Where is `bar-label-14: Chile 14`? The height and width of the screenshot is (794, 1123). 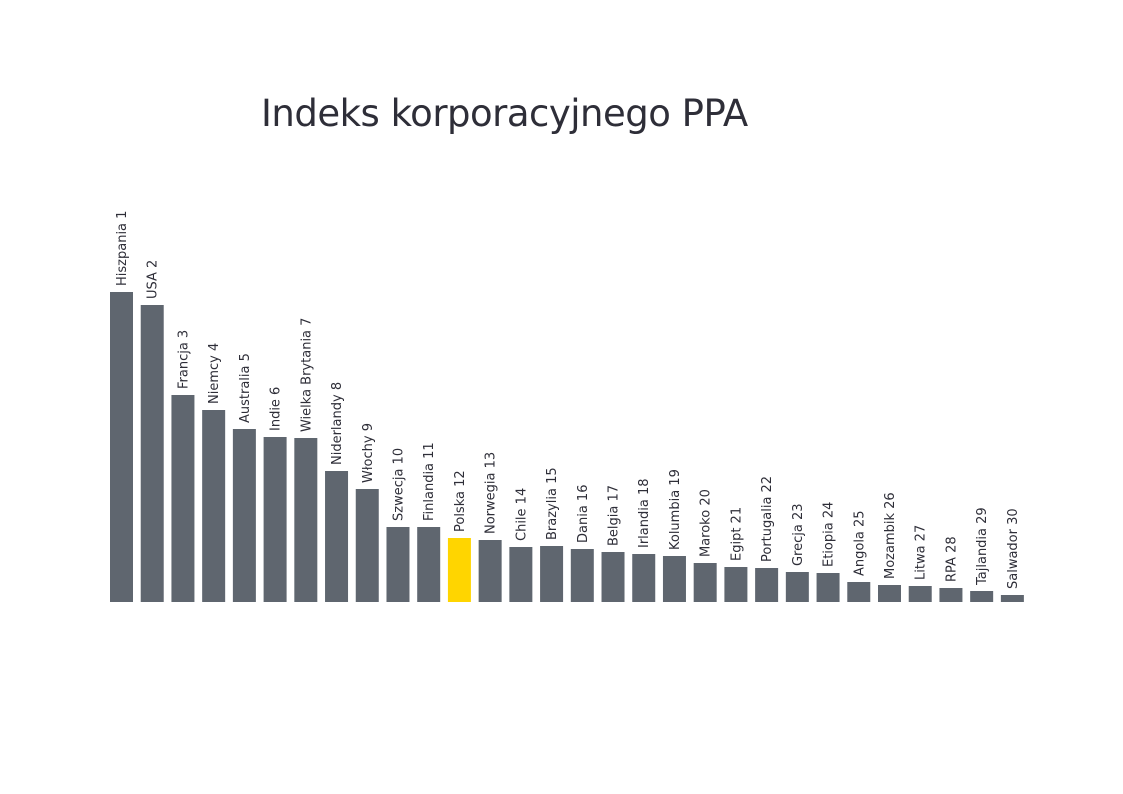 bar-label-14: Chile 14 is located at coordinates (521, 514).